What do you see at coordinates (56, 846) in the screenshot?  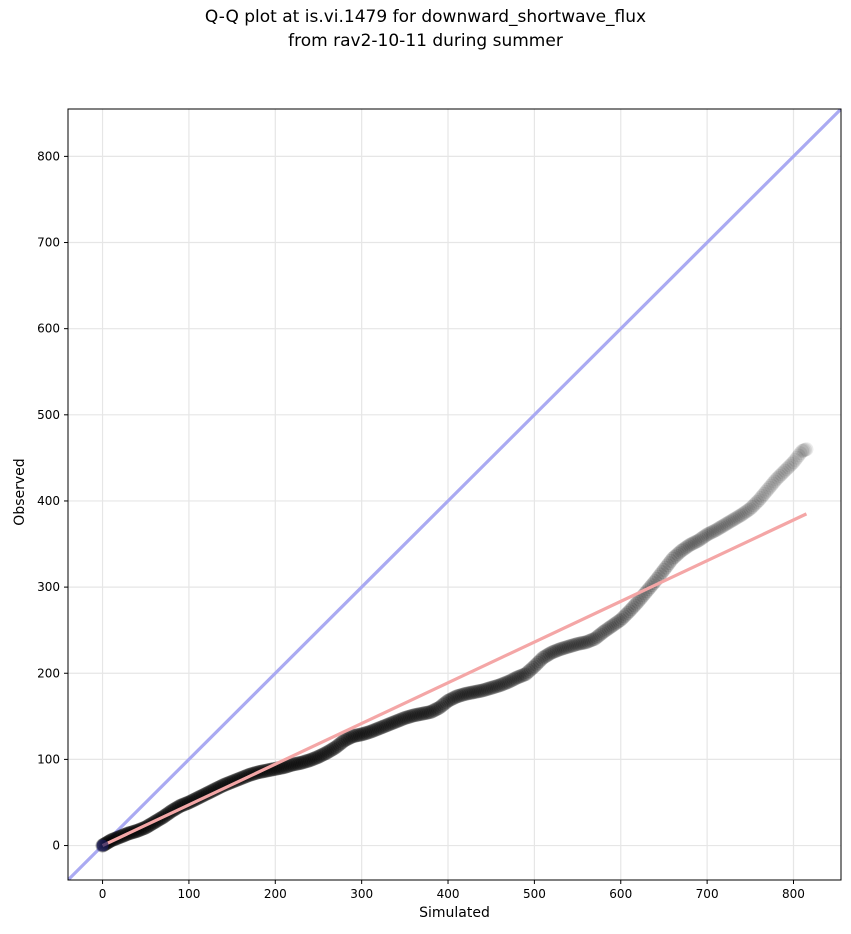 I see `y-tick-label: 0` at bounding box center [56, 846].